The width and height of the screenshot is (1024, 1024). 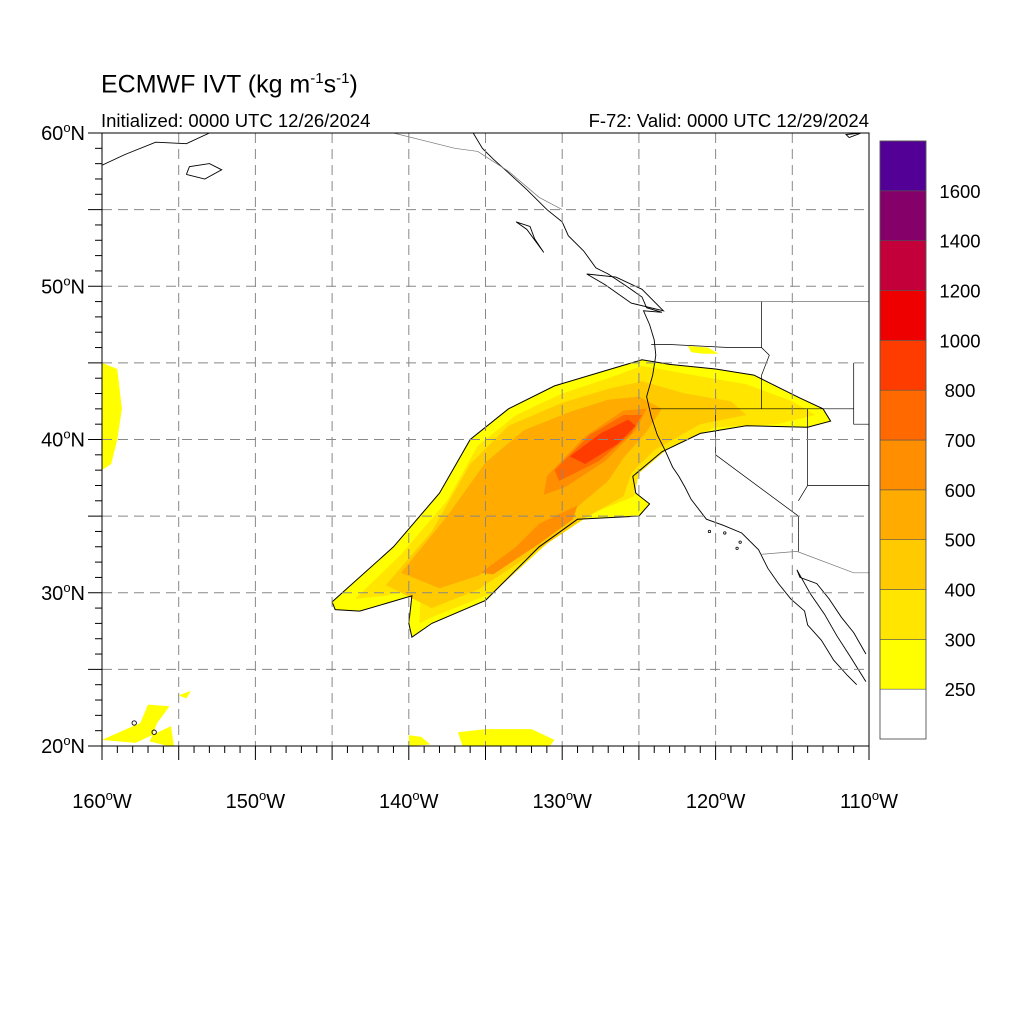 What do you see at coordinates (706, 324) in the screenshot?
I see `washington-border` at bounding box center [706, 324].